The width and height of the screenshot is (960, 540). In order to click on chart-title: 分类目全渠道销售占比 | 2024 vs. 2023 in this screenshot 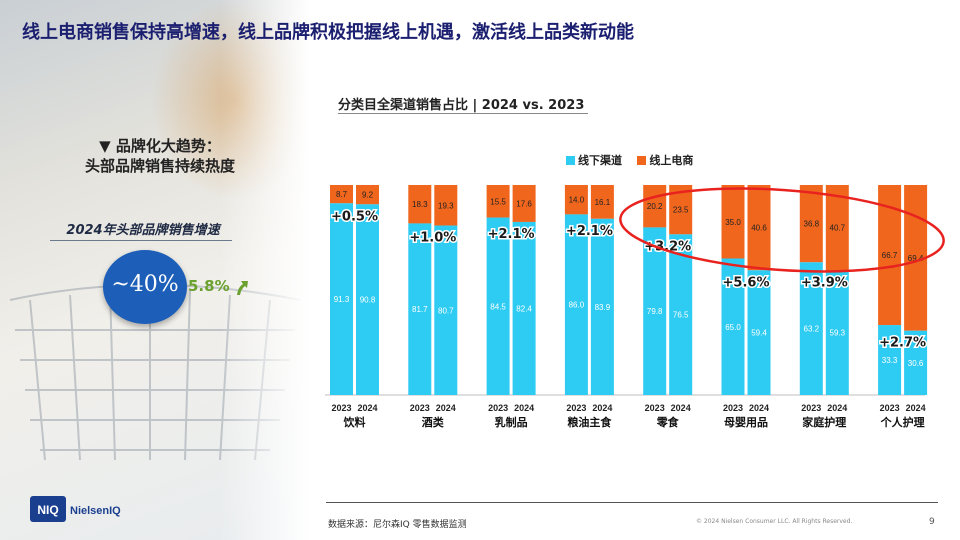, I will do `click(461, 105)`.